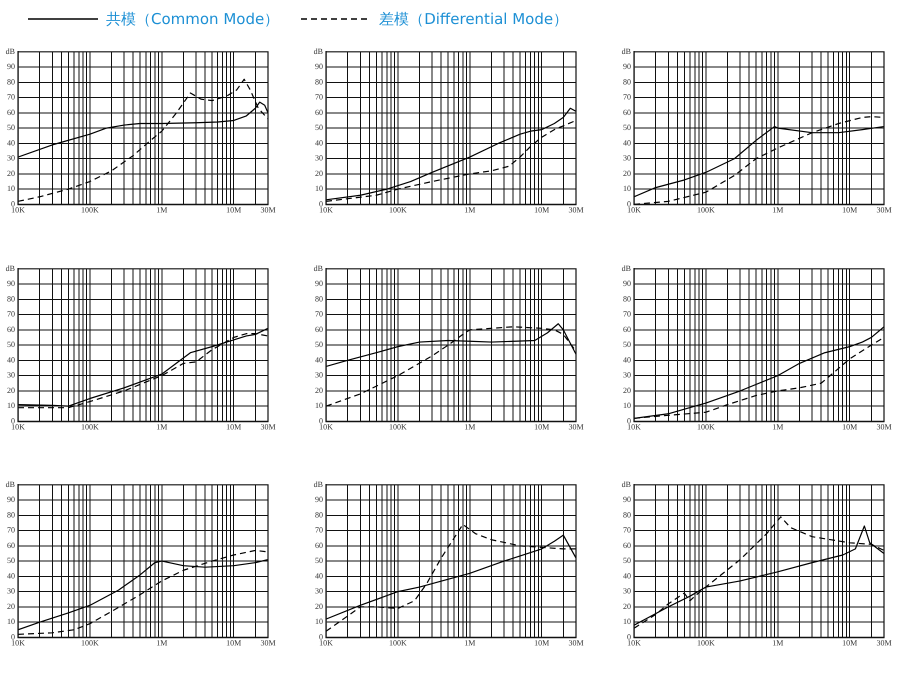 Image resolution: width=900 pixels, height=676 pixels. I want to click on legend-label: 差模（Differential Mode）, so click(473, 19).